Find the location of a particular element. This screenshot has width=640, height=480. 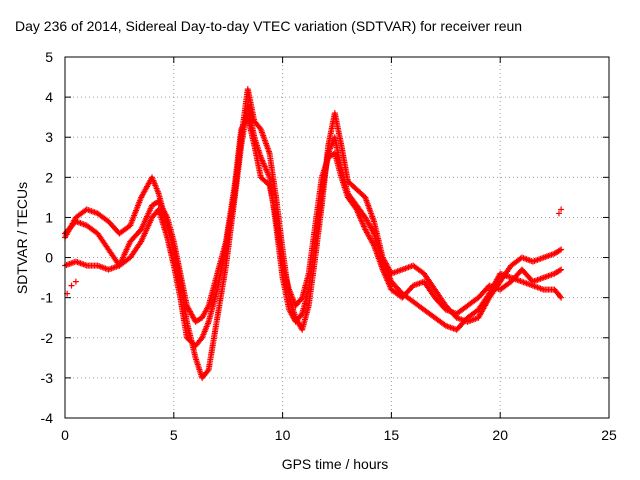

x-tick-label: 5 is located at coordinates (174, 435).